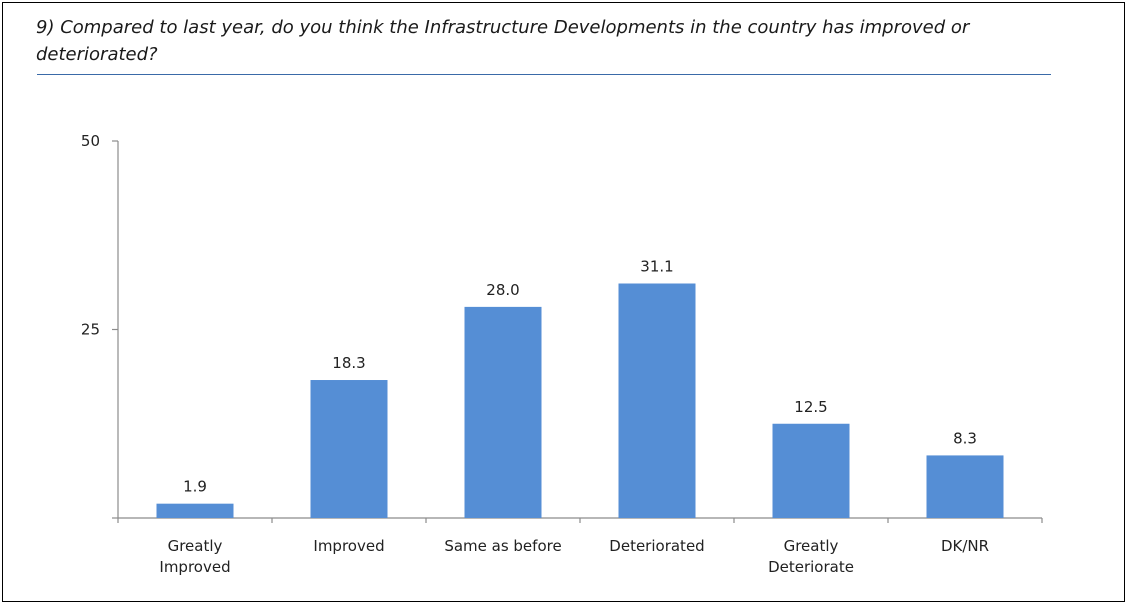 Image resolution: width=1129 pixels, height=602 pixels. I want to click on data-label: 8.3, so click(965, 438).